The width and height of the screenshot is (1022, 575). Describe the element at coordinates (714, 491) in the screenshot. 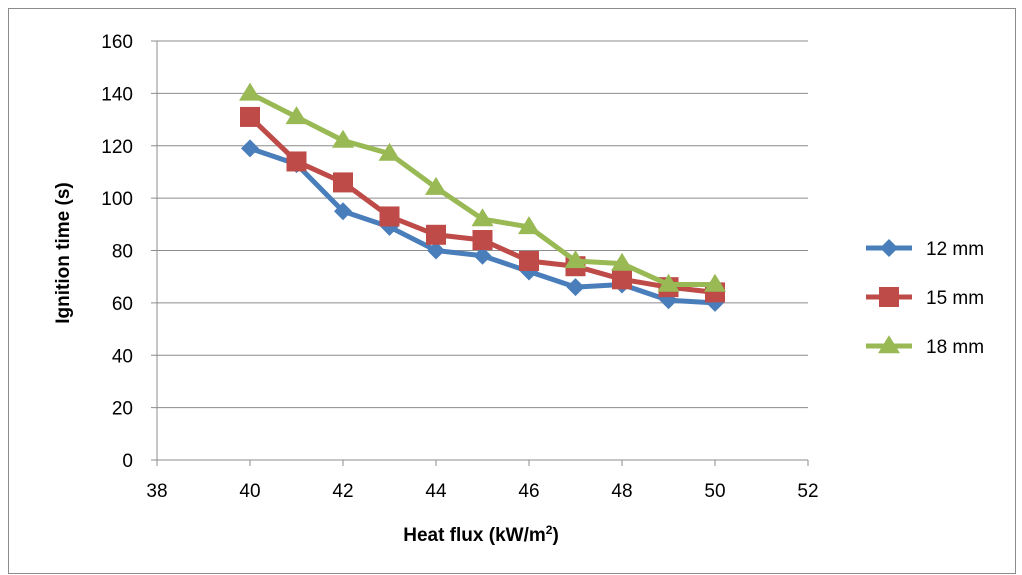

I see `x-tick-label-50: 50` at that location.